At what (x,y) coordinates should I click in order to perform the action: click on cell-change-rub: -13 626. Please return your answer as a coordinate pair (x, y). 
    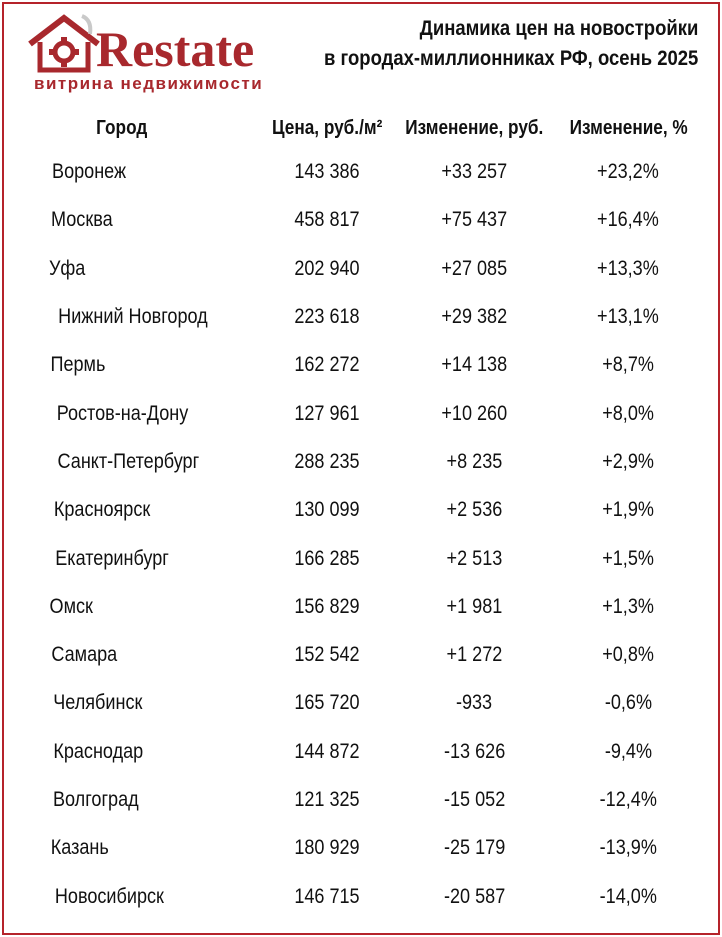
    Looking at the image, I should click on (474, 751).